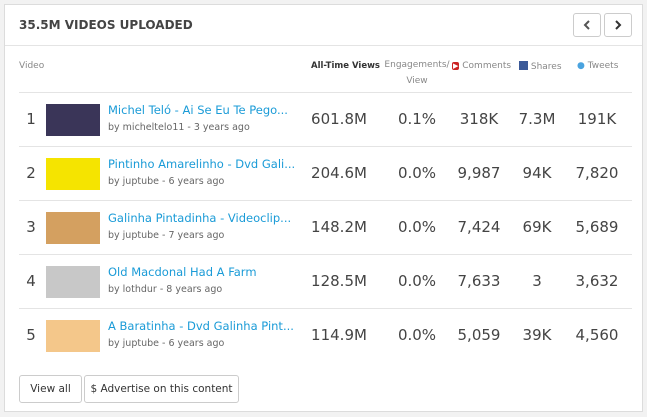 The image size is (647, 417). What do you see at coordinates (479, 227) in the screenshot?
I see `metric-comments: 7,424` at bounding box center [479, 227].